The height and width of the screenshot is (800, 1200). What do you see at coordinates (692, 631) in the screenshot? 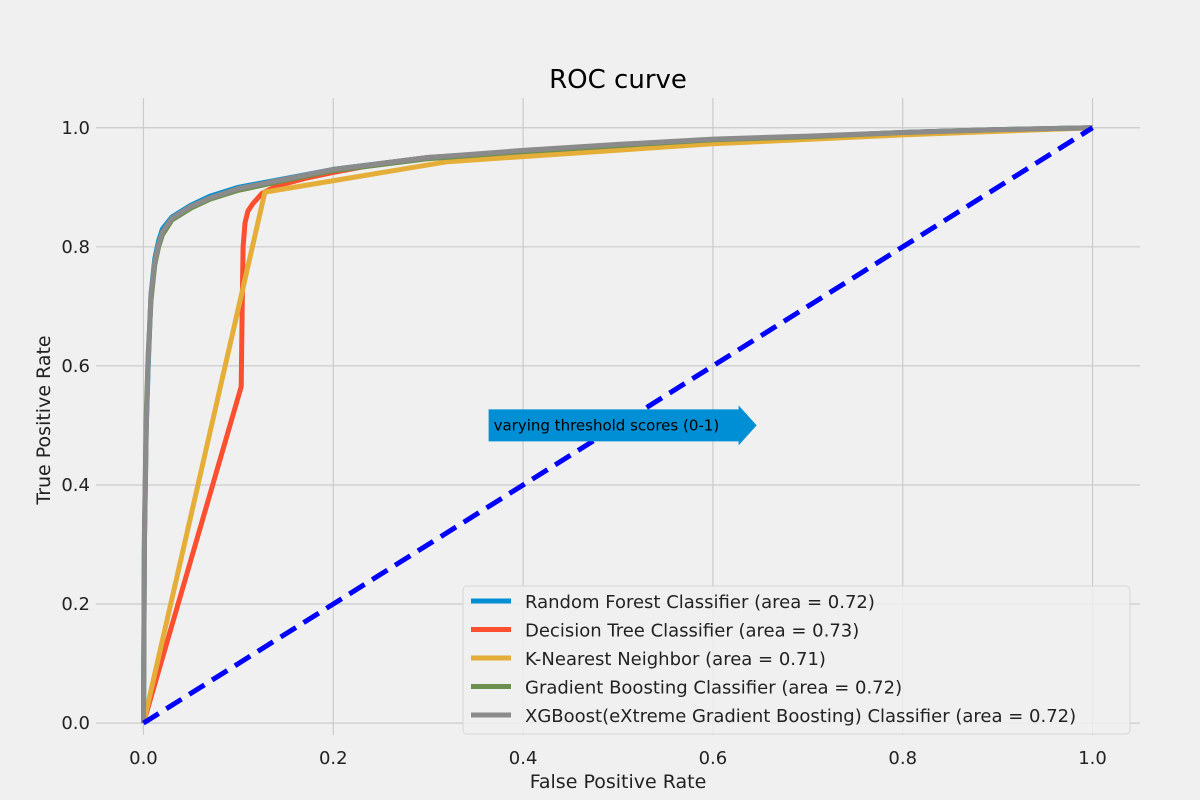
I see `legend-label: Decision Tree Classifier (area = 0.73)` at bounding box center [692, 631].